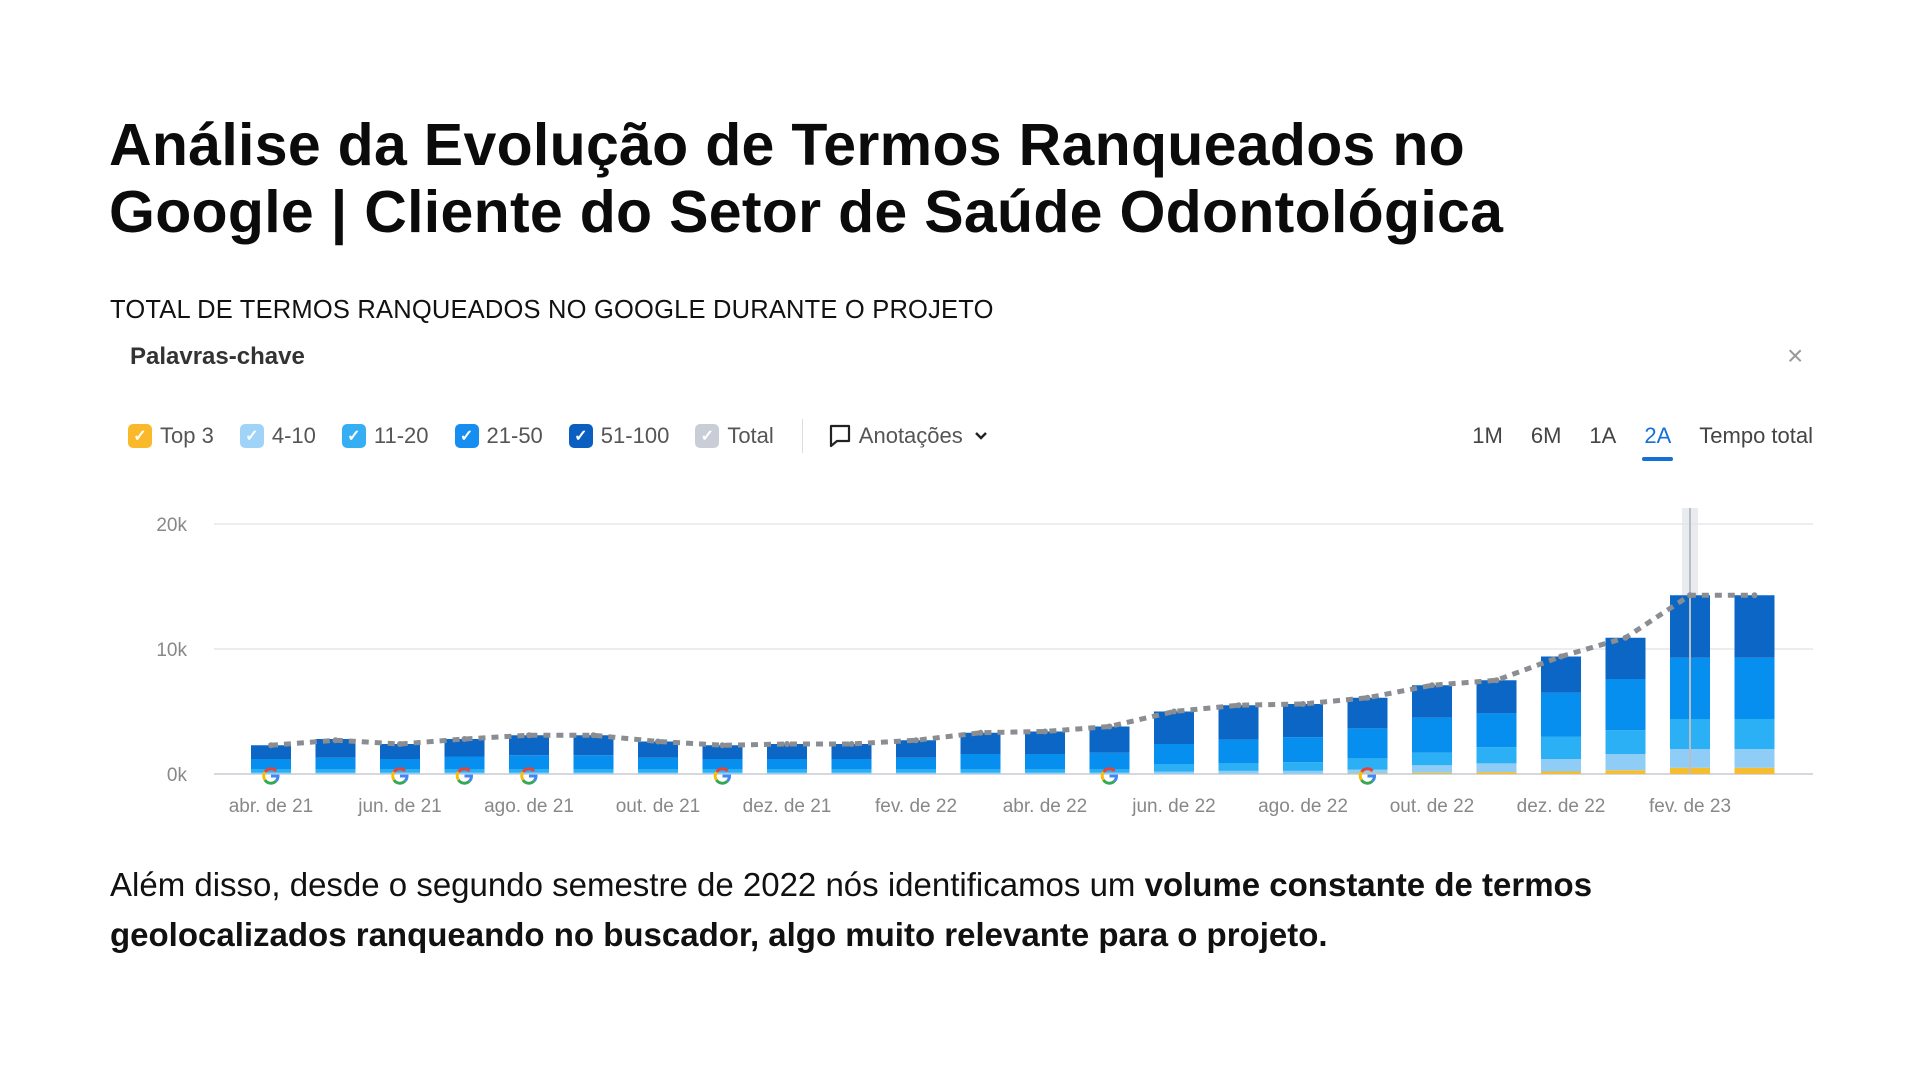 Image resolution: width=1920 pixels, height=1080 pixels. Describe the element at coordinates (1756, 435) in the screenshot. I see `range-all-time: Tempo total` at that location.